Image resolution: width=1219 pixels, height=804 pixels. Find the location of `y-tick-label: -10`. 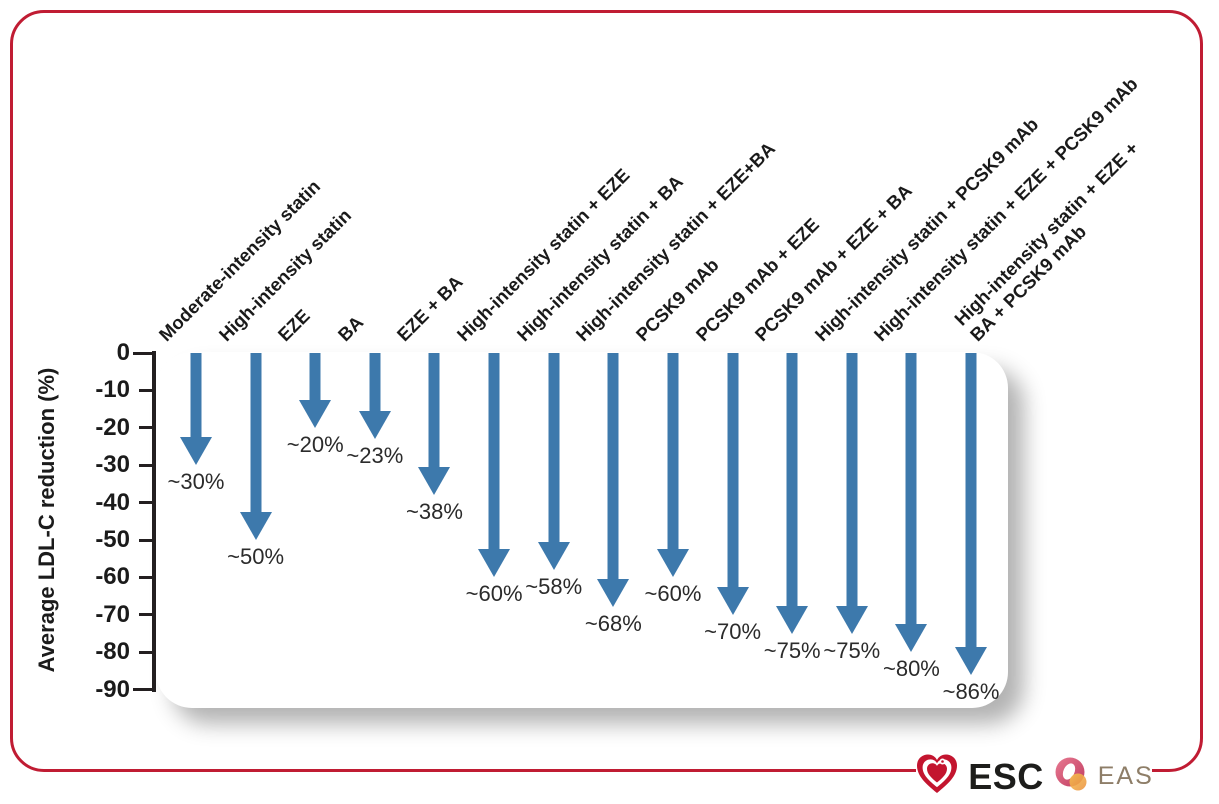

y-tick-label: -10 is located at coordinates (112, 390).